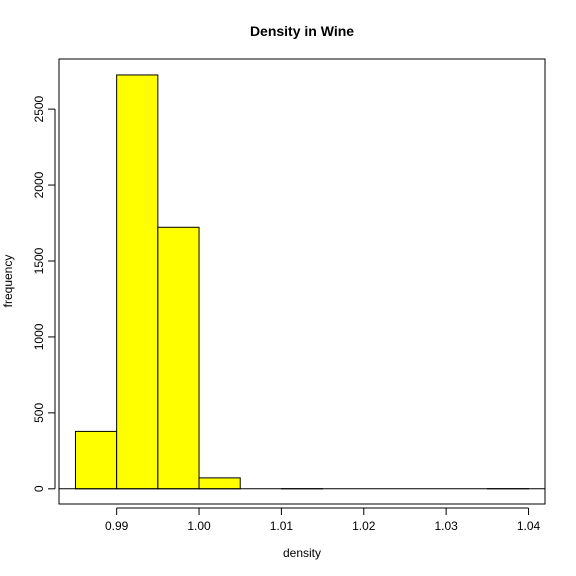 Image resolution: width=576 pixels, height=576 pixels. Describe the element at coordinates (39, 108) in the screenshot. I see `y-tick-label: 2500` at that location.